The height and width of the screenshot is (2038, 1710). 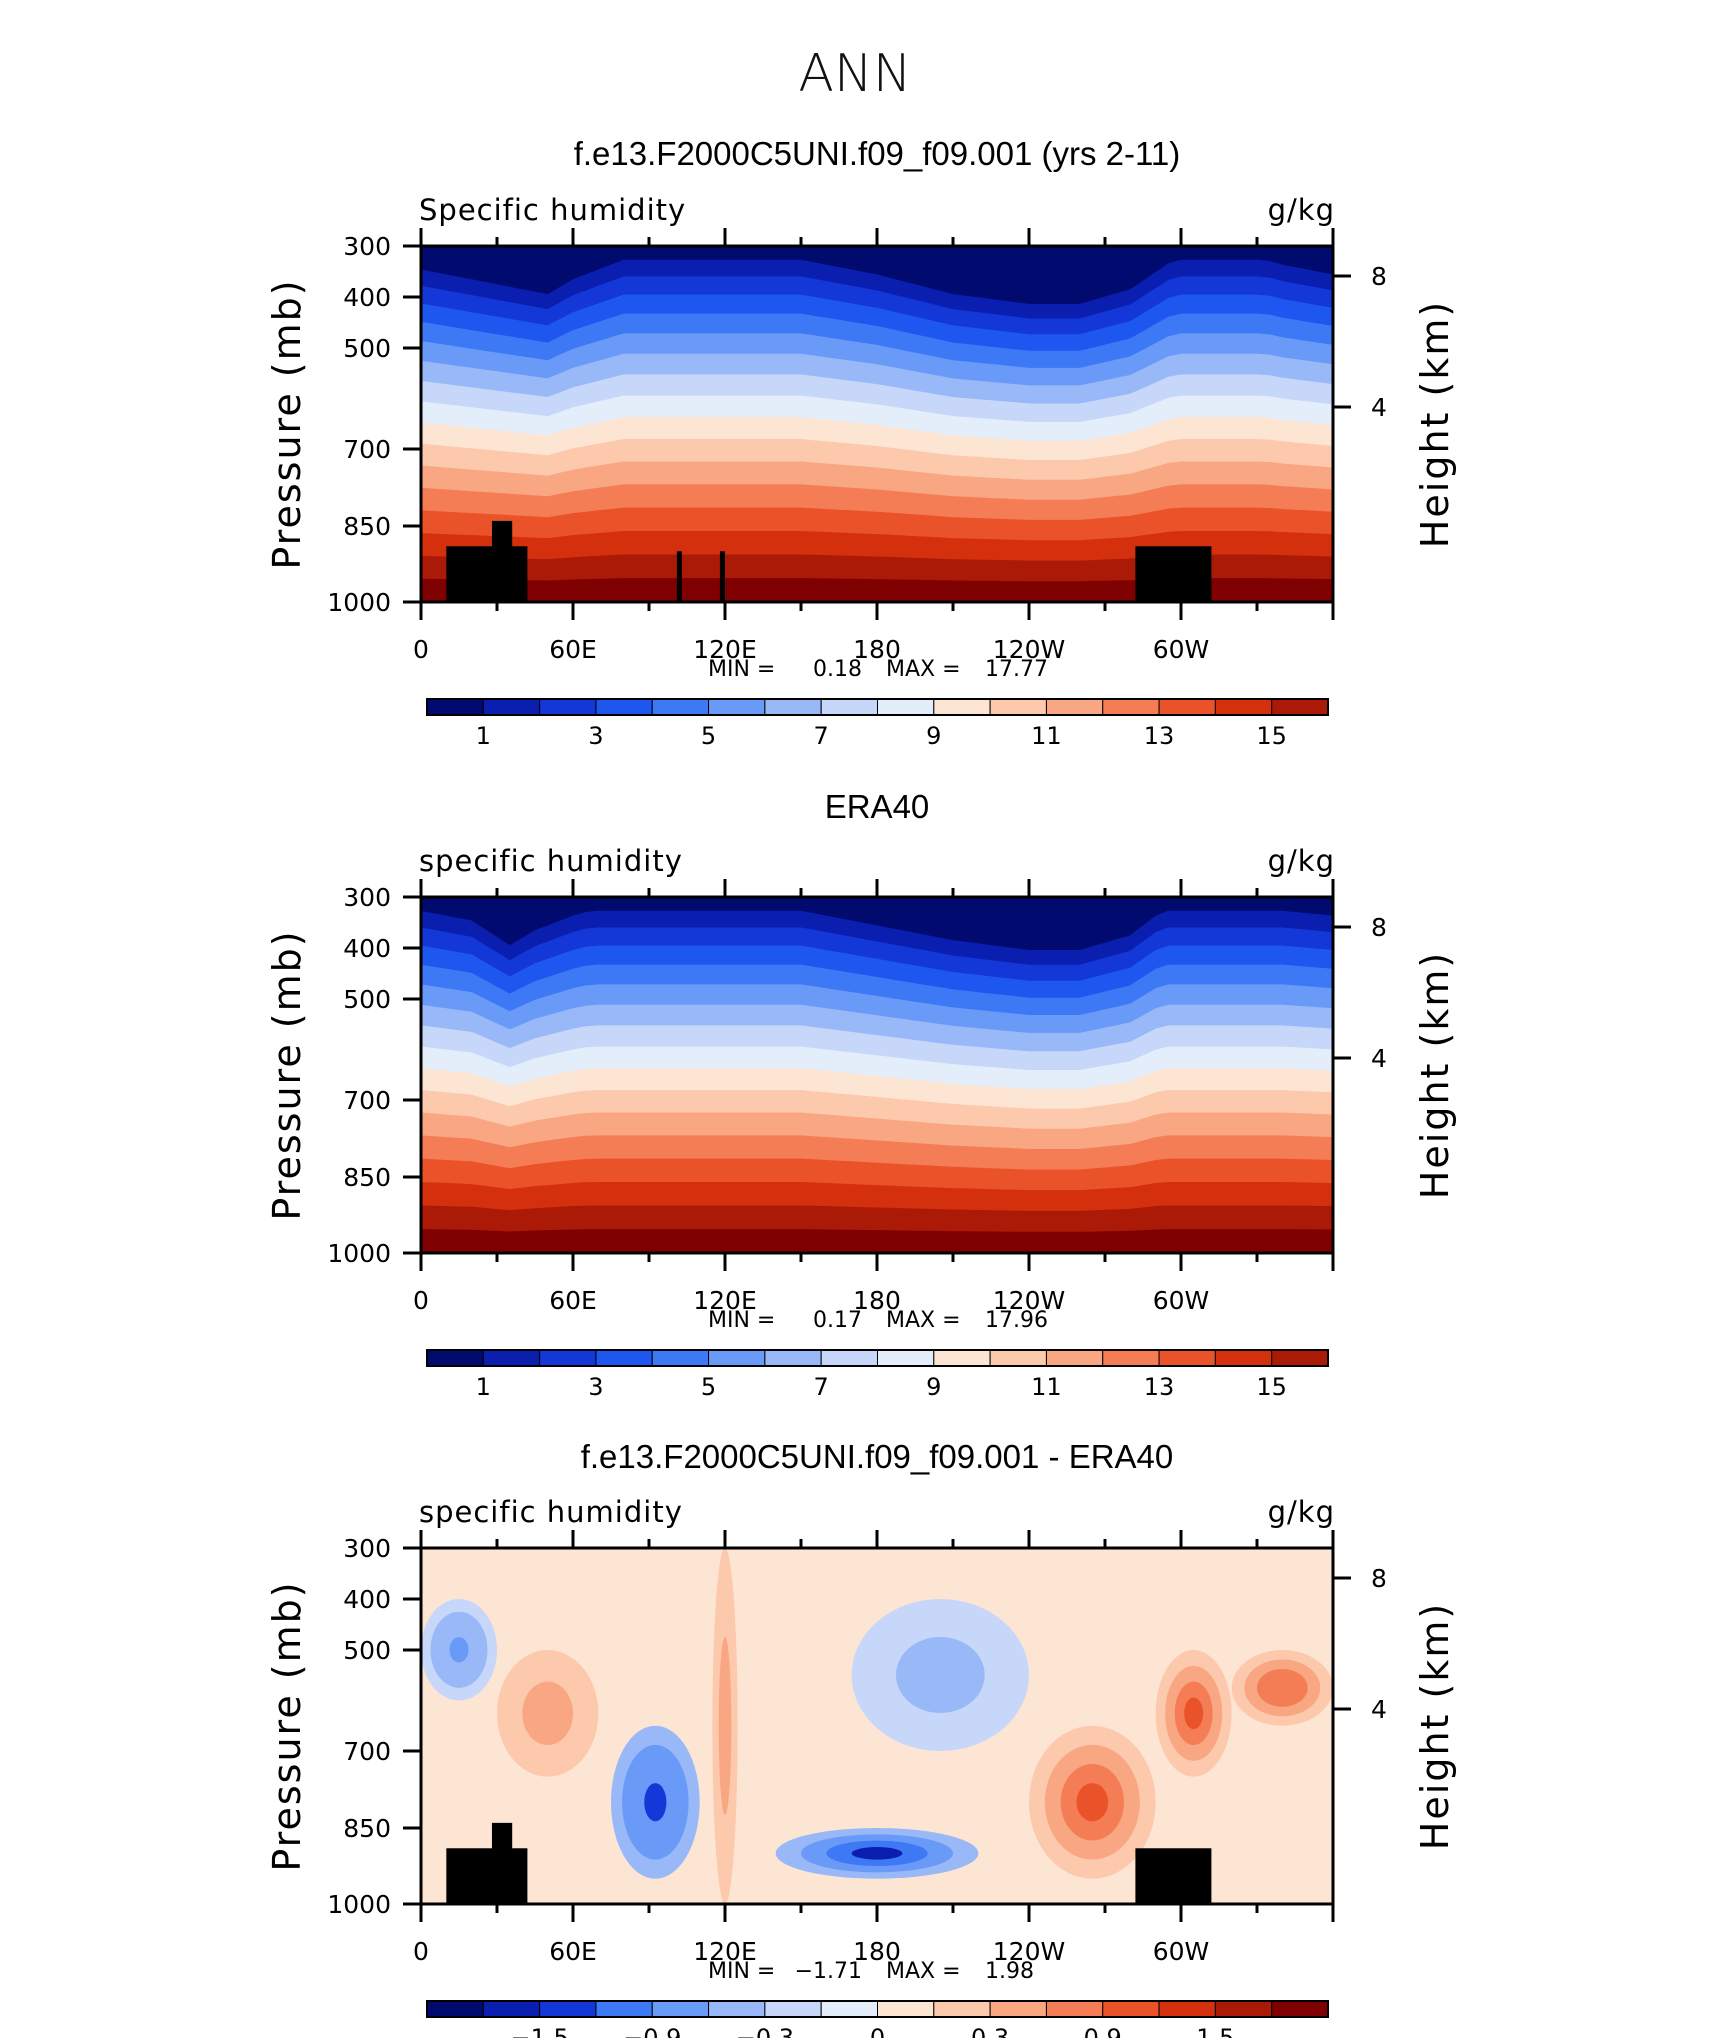 What do you see at coordinates (1016, 669) in the screenshot?
I see `max-value: 17.77` at bounding box center [1016, 669].